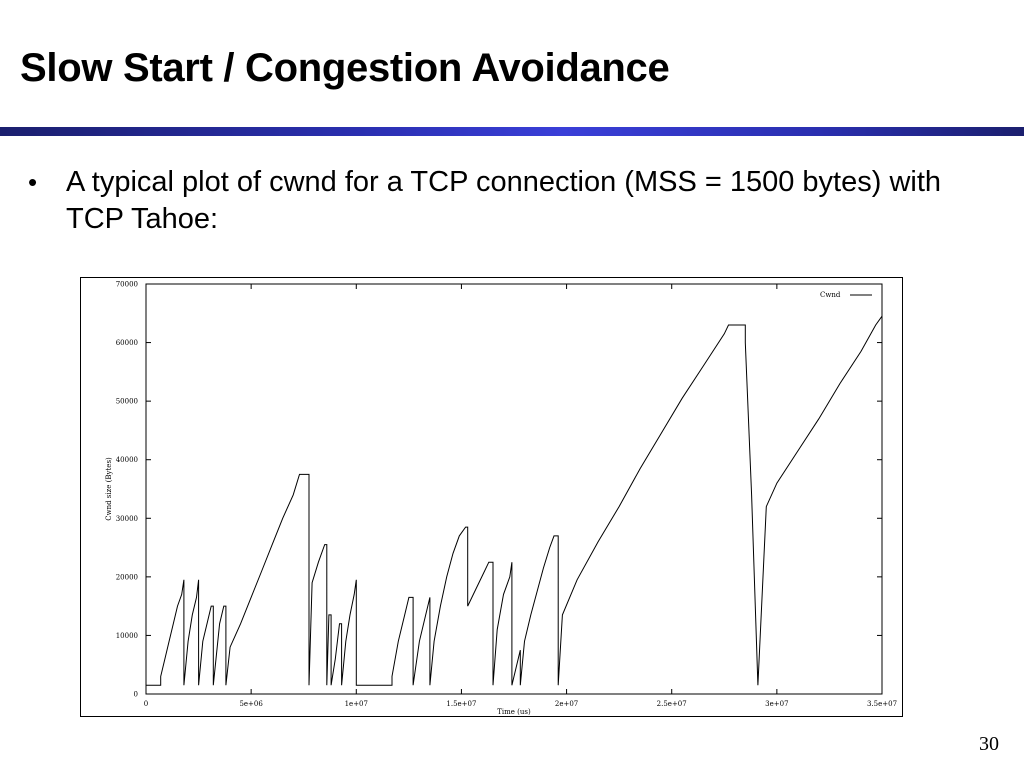 This screenshot has height=768, width=1024. What do you see at coordinates (127, 402) in the screenshot?
I see `y-tick-label: 50000` at bounding box center [127, 402].